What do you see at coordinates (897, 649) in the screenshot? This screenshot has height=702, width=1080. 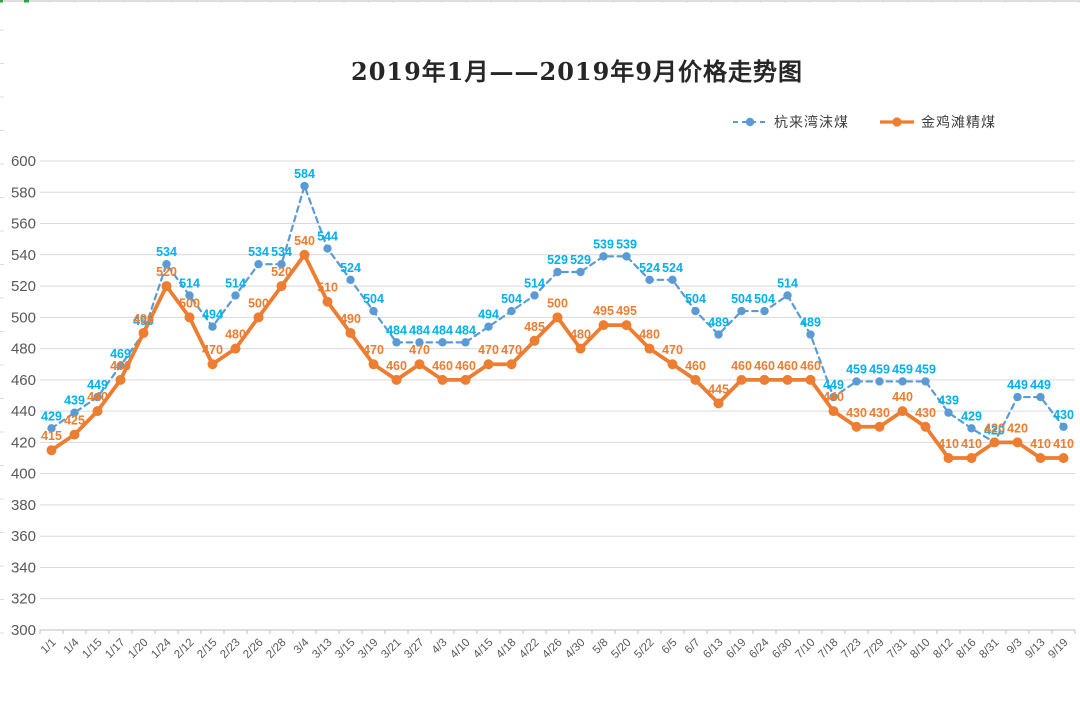 I see `x-axis-label: 7/31` at bounding box center [897, 649].